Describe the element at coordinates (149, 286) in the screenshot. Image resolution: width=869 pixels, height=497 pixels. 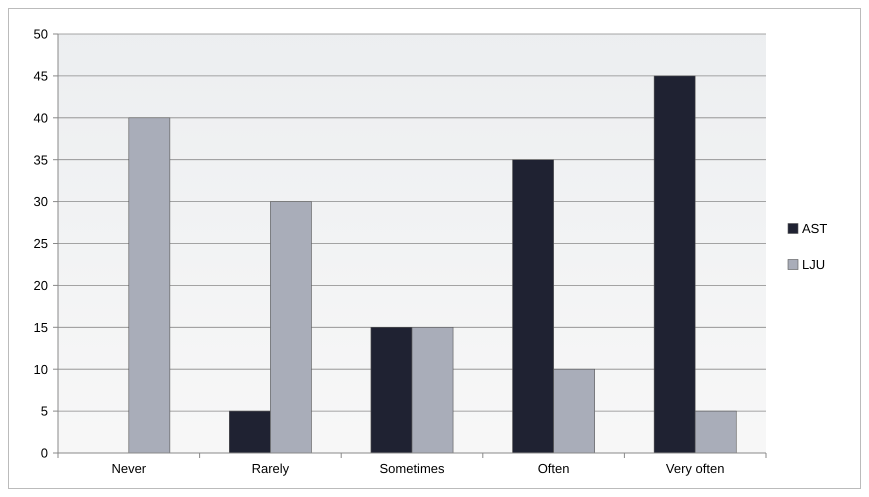
I see `bar` at that location.